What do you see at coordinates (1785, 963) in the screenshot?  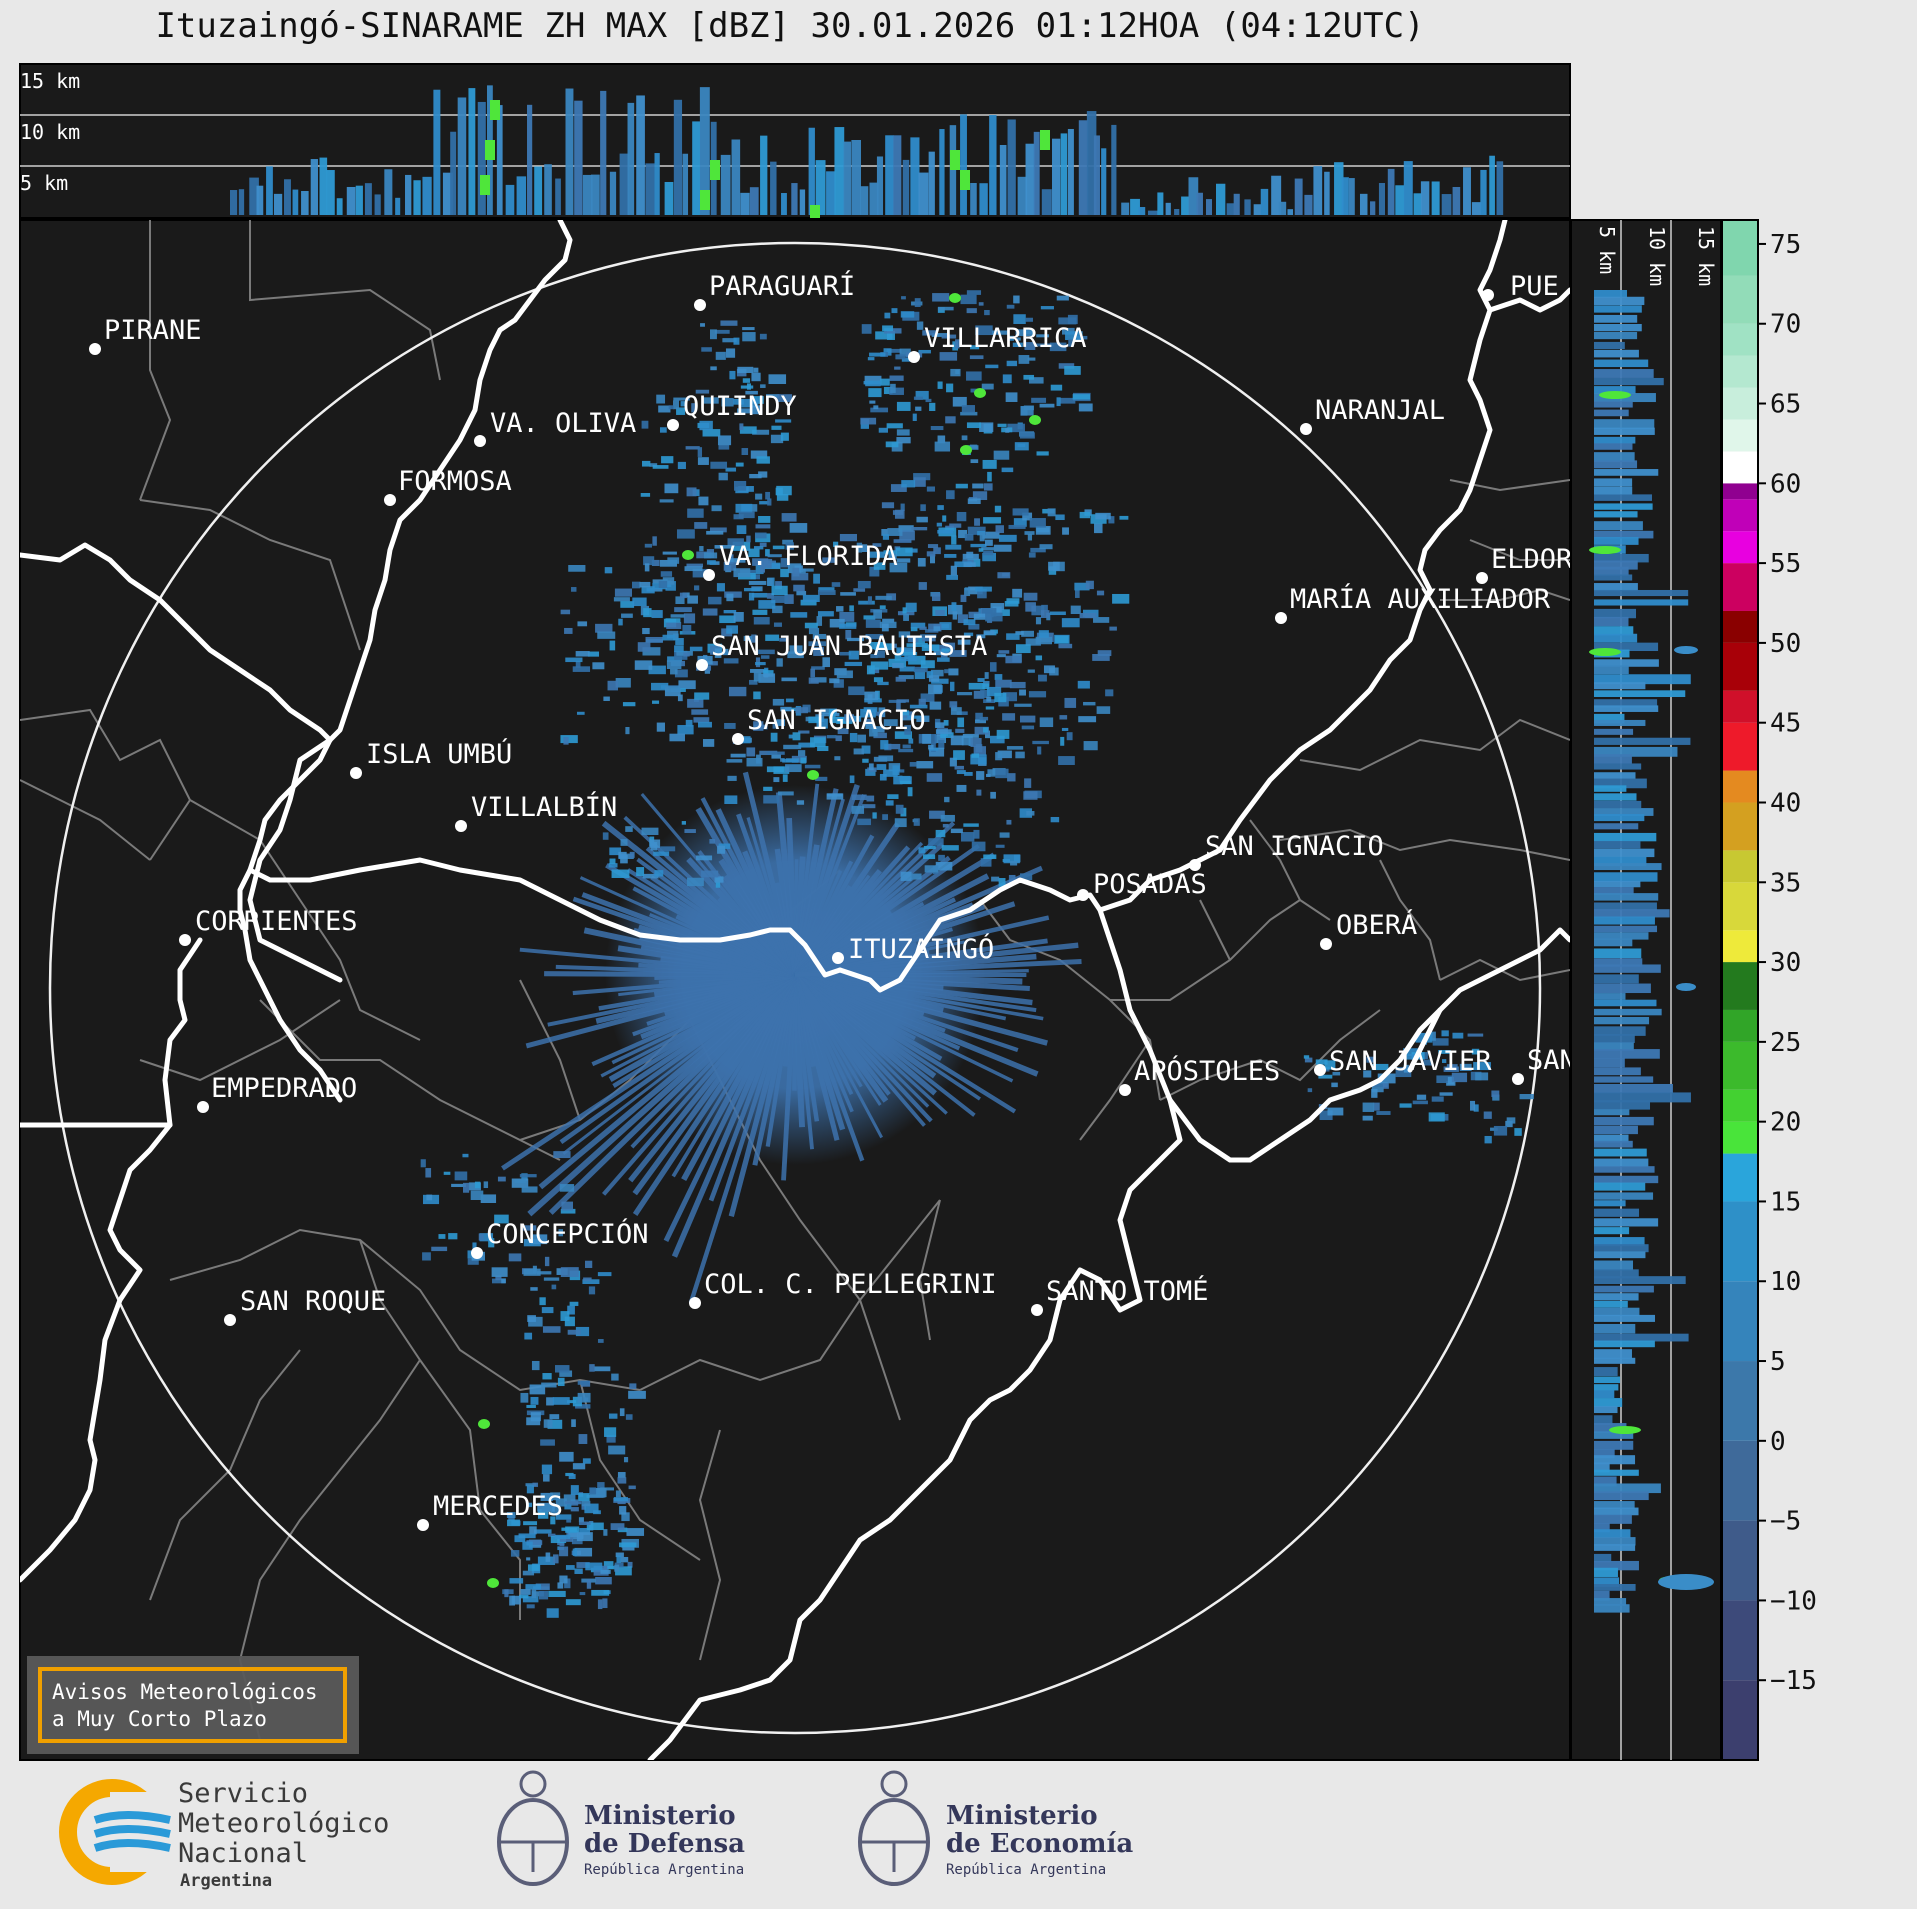 I see `colorbar-tick-label: 30` at bounding box center [1785, 963].